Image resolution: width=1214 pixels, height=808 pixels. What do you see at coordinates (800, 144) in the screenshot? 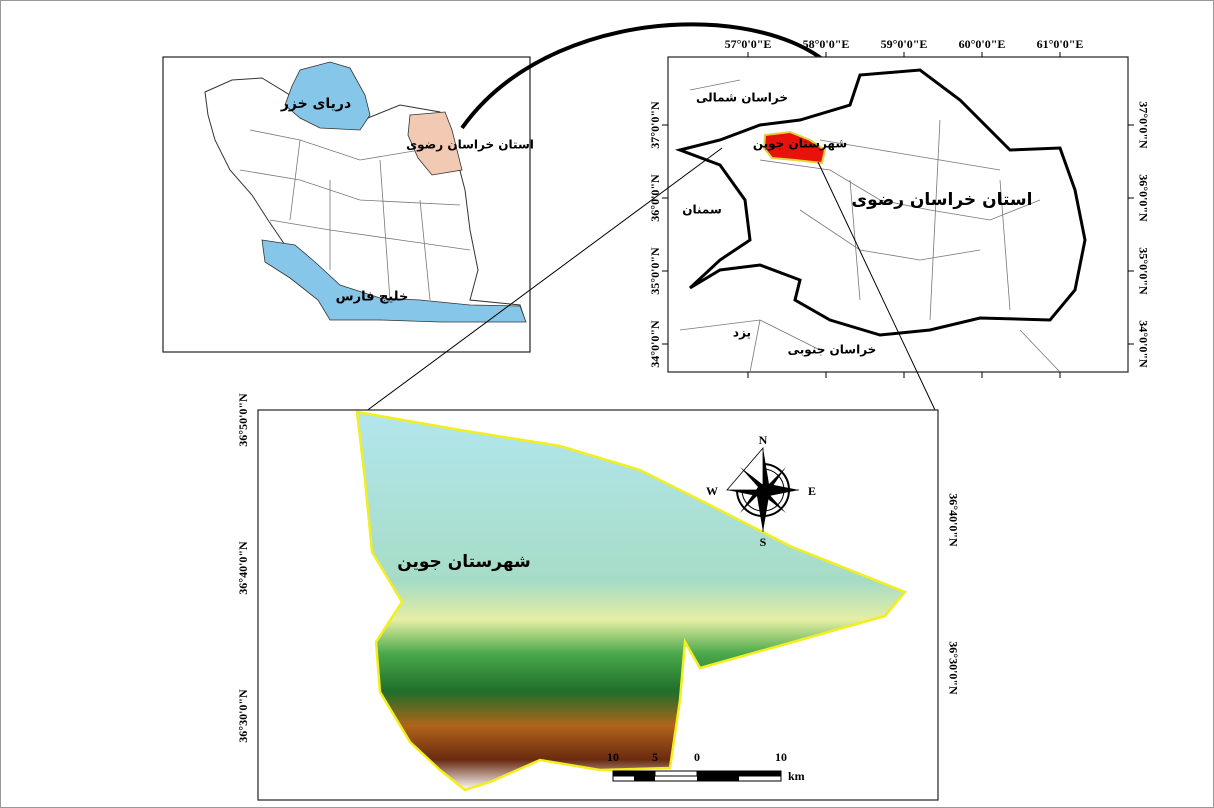
I see `province-label: شهرستان جوین` at bounding box center [800, 144].